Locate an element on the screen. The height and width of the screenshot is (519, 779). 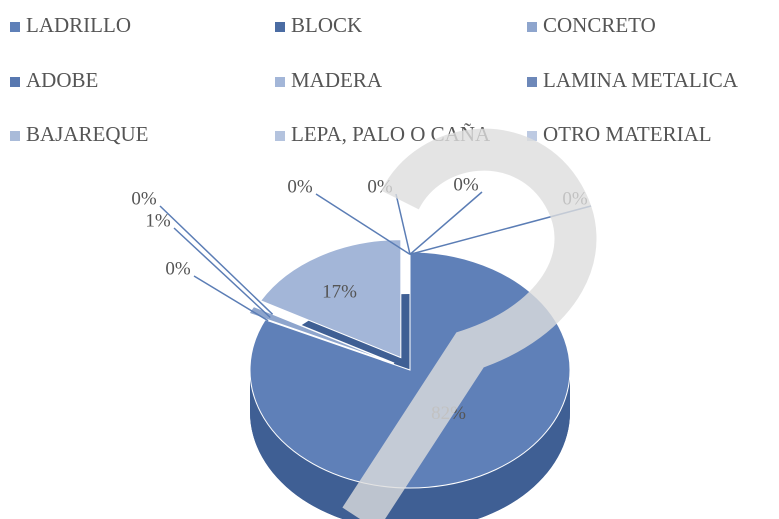
legend-label: LADRILLO is located at coordinates (78, 25).